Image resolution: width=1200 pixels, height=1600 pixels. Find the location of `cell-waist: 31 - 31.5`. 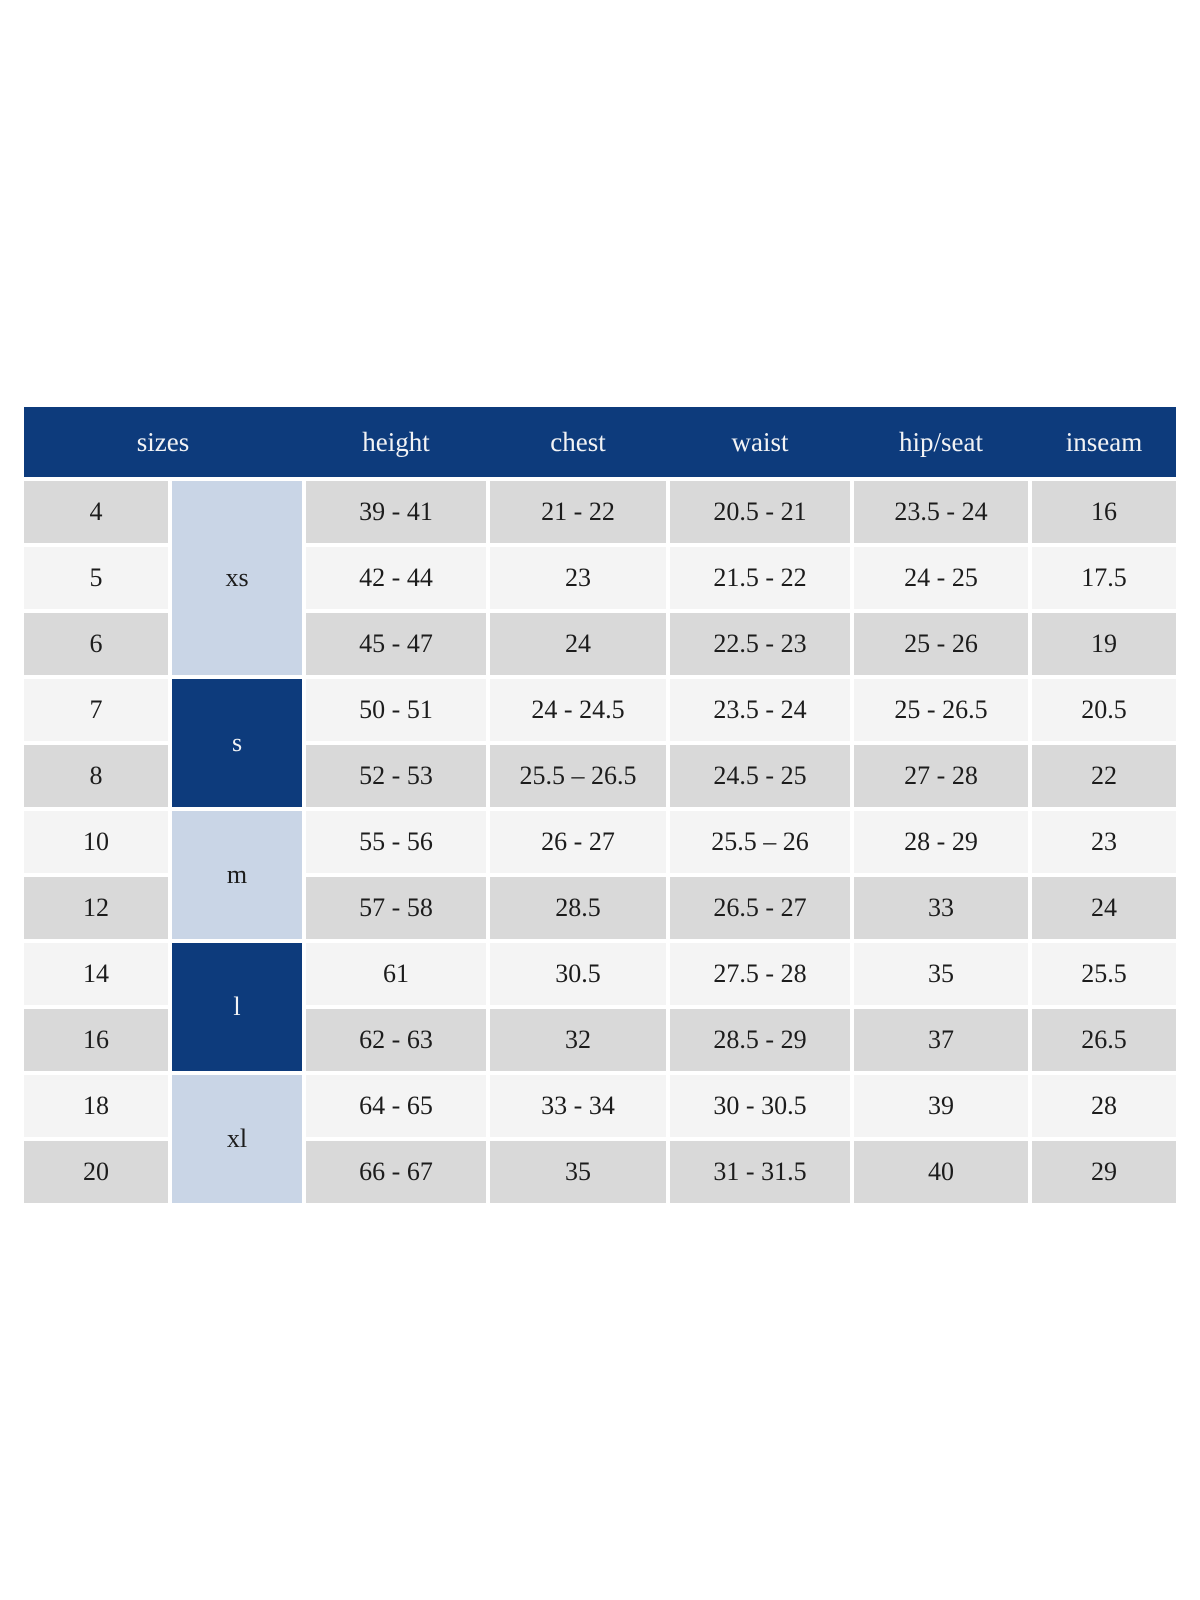

cell-waist: 31 - 31.5 is located at coordinates (760, 1172).